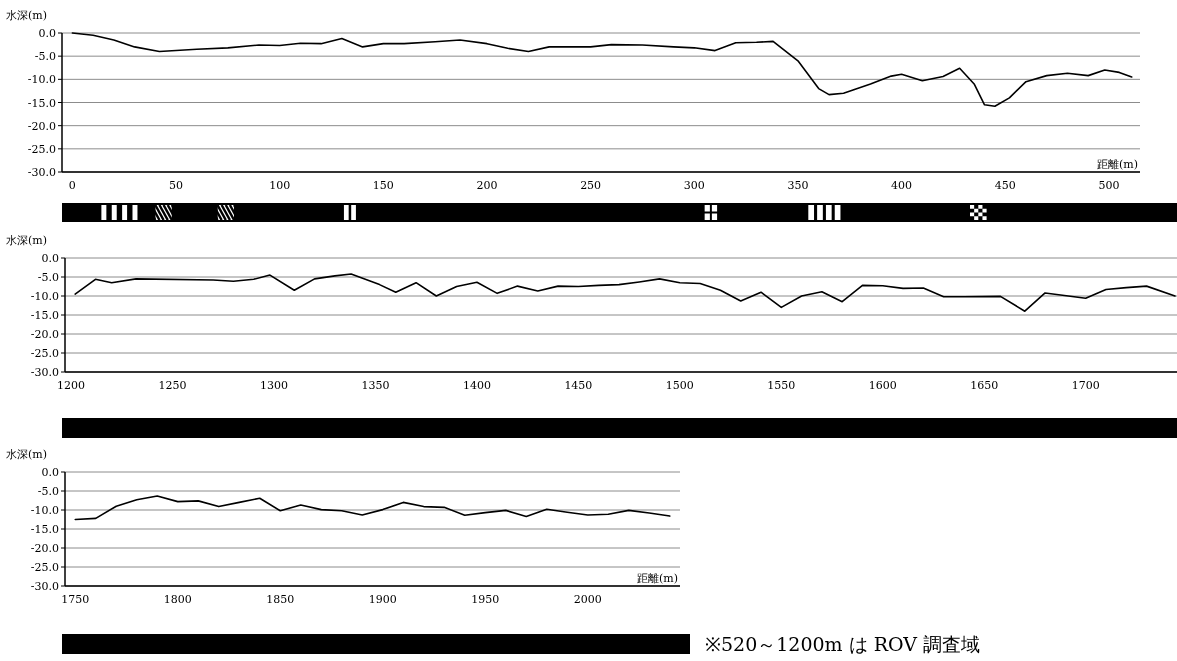 The height and width of the screenshot is (661, 1177). I want to click on x-tick-label: 1800, so click(177, 599).